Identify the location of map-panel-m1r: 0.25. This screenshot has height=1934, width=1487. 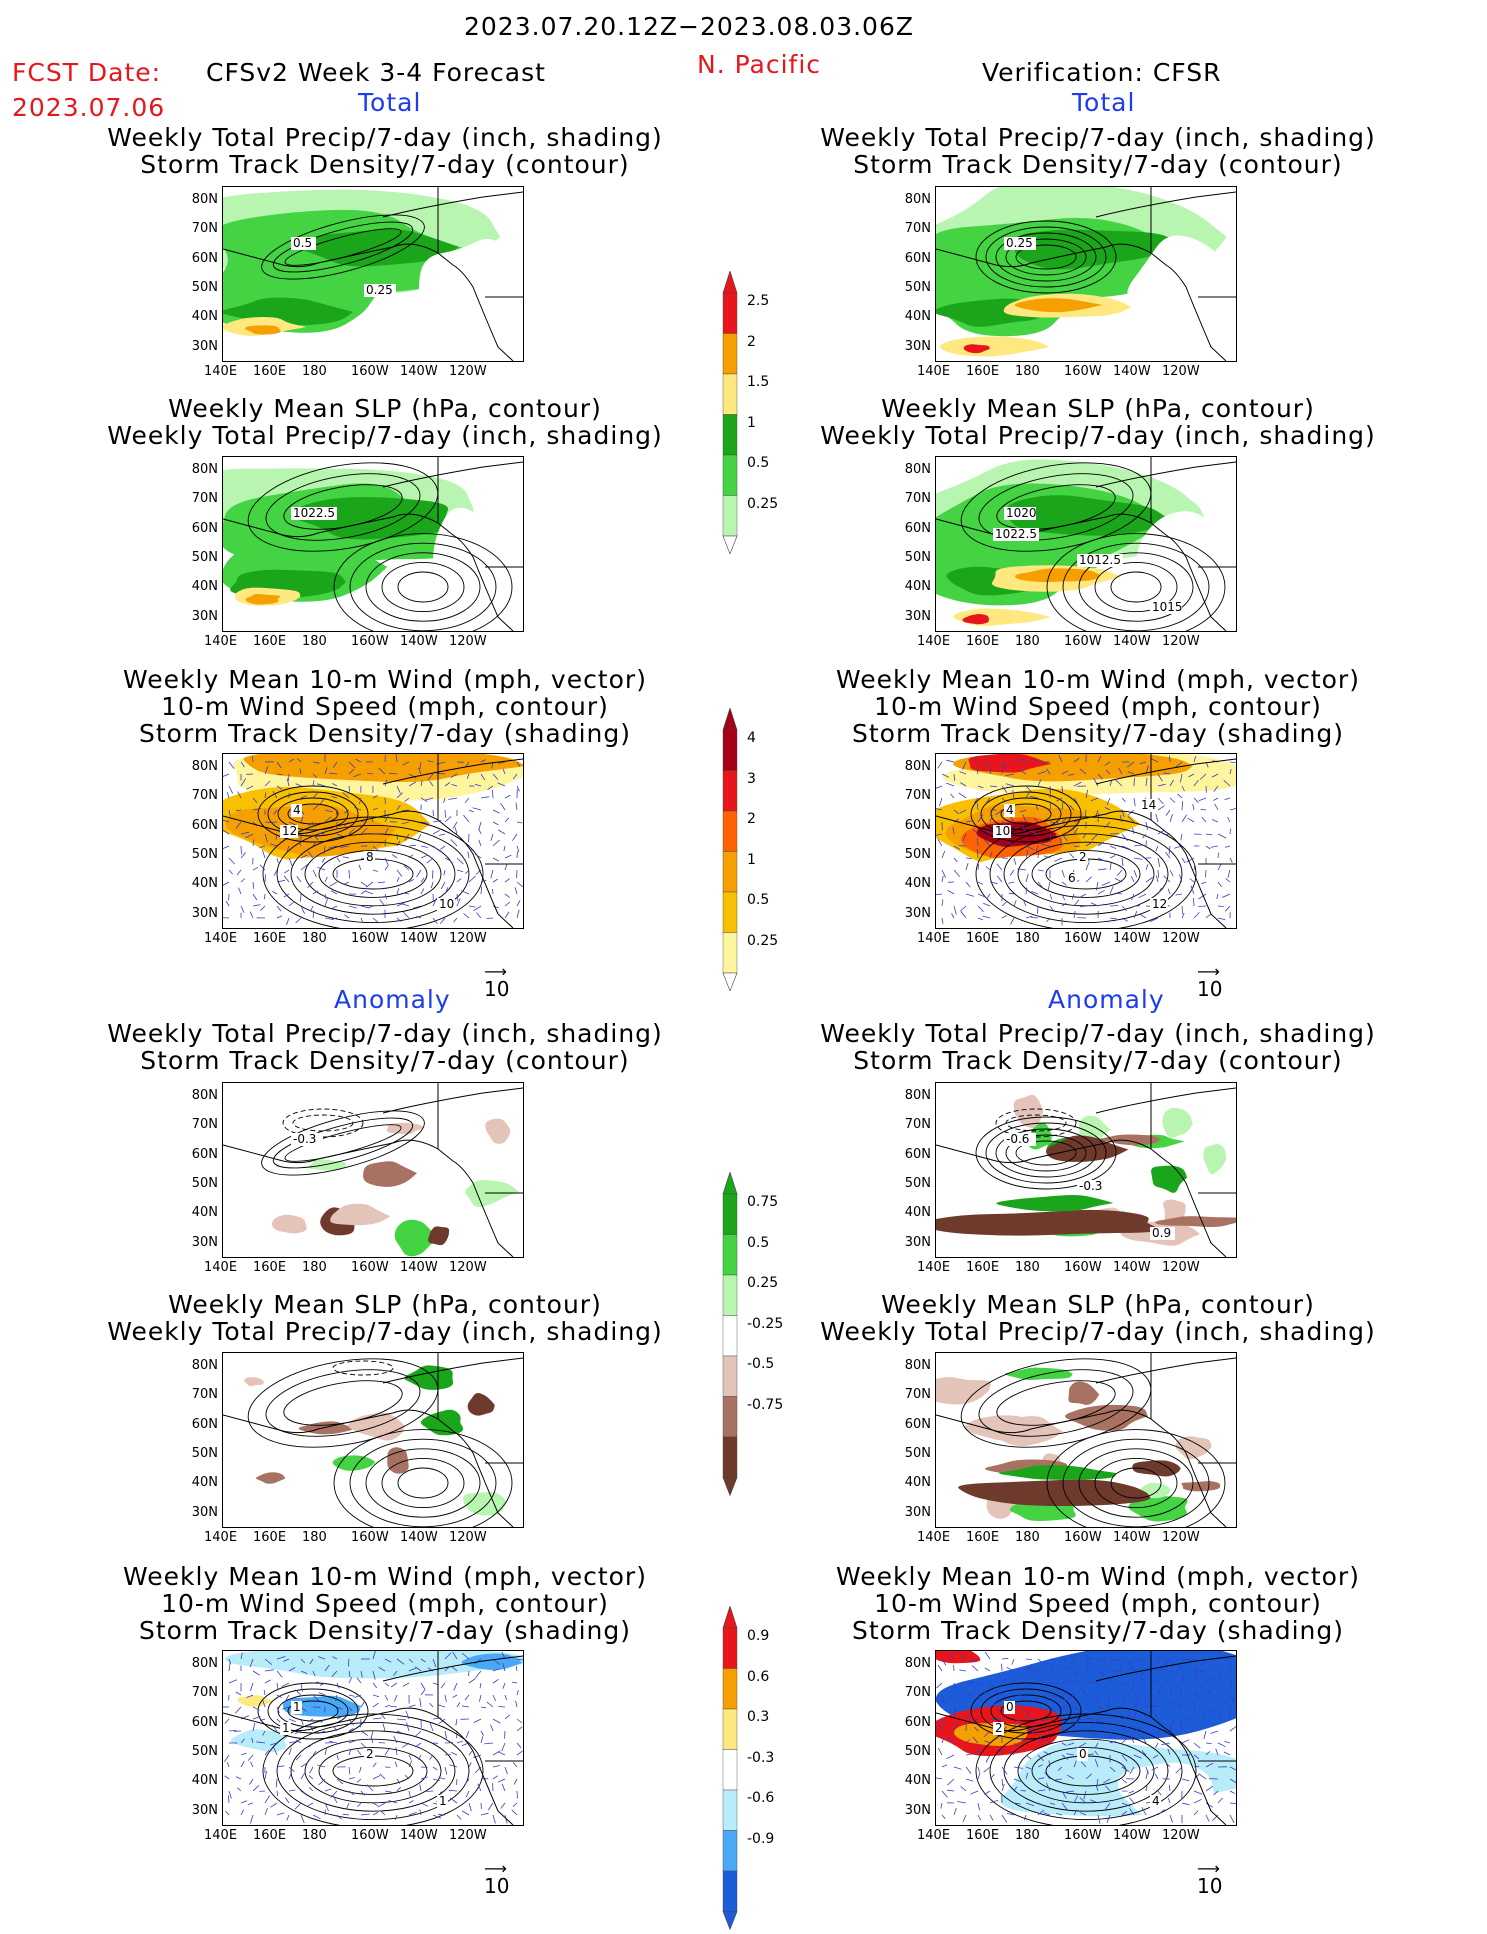
(1086, 274).